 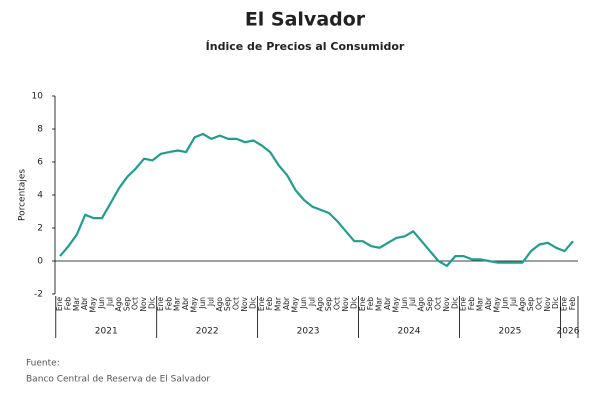 I want to click on y-tick-label: 0, so click(x=40, y=262).